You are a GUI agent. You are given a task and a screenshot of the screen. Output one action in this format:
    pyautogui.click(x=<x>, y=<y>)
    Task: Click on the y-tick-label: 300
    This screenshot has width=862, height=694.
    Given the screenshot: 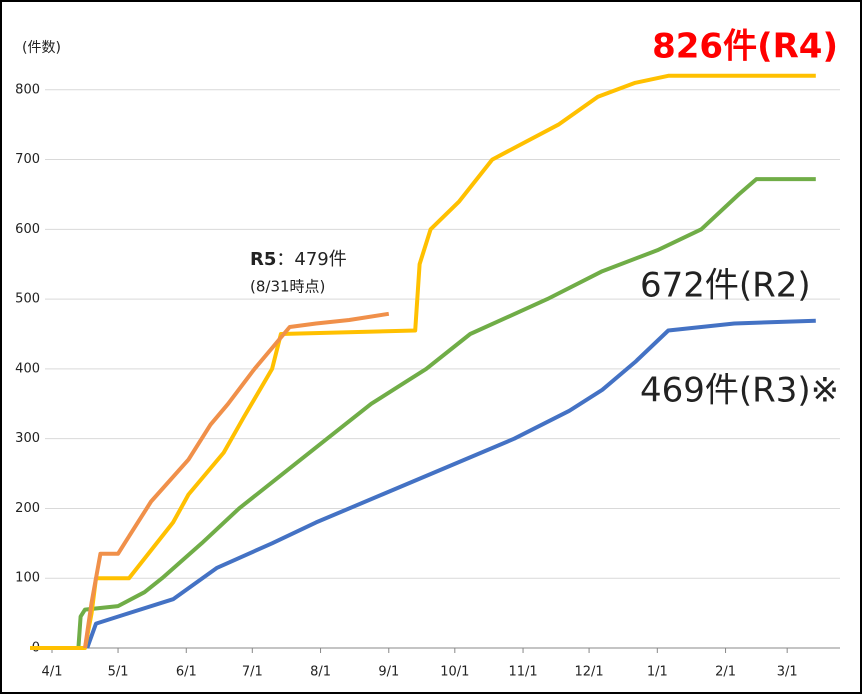 What is the action you would take?
    pyautogui.click(x=27, y=438)
    